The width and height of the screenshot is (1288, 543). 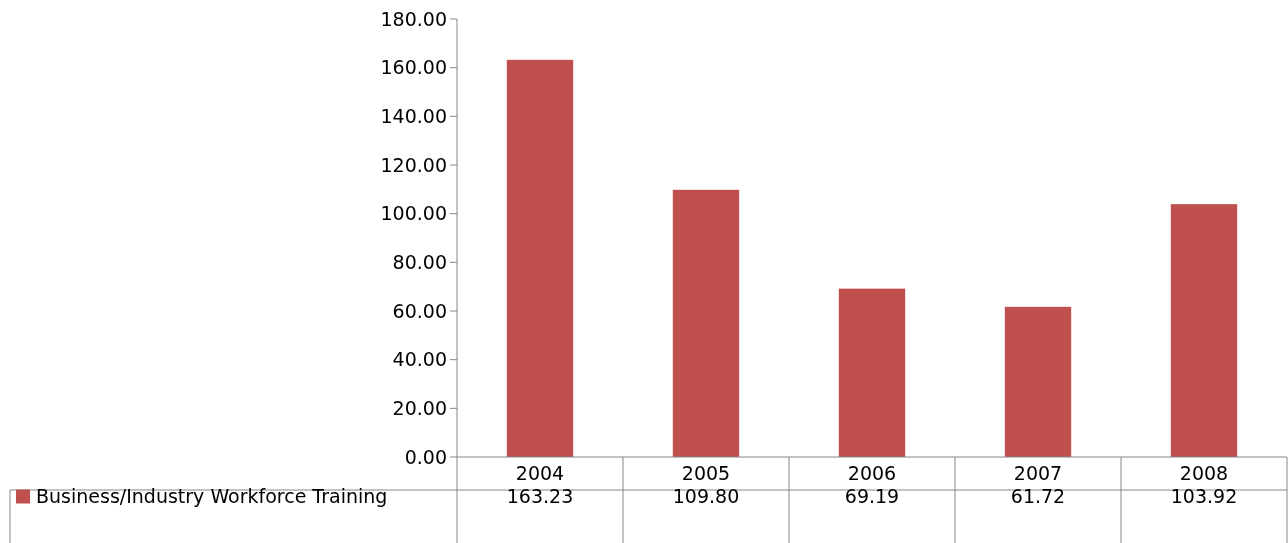 I want to click on y-tick-label: 20.00, so click(x=419, y=407).